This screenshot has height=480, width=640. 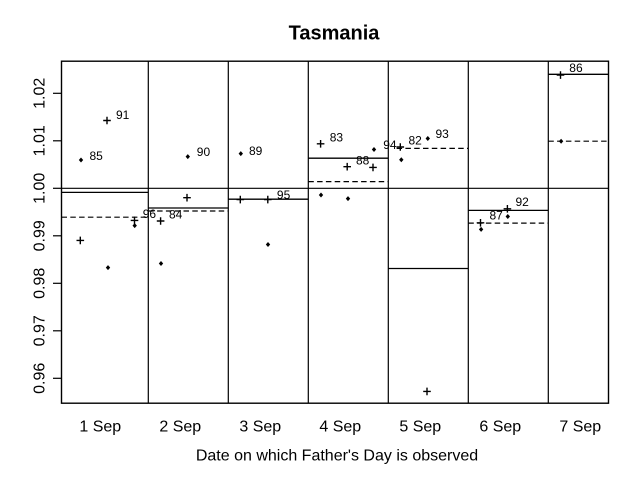 What do you see at coordinates (580, 427) in the screenshot?
I see `svg-text: 7 Sep` at bounding box center [580, 427].